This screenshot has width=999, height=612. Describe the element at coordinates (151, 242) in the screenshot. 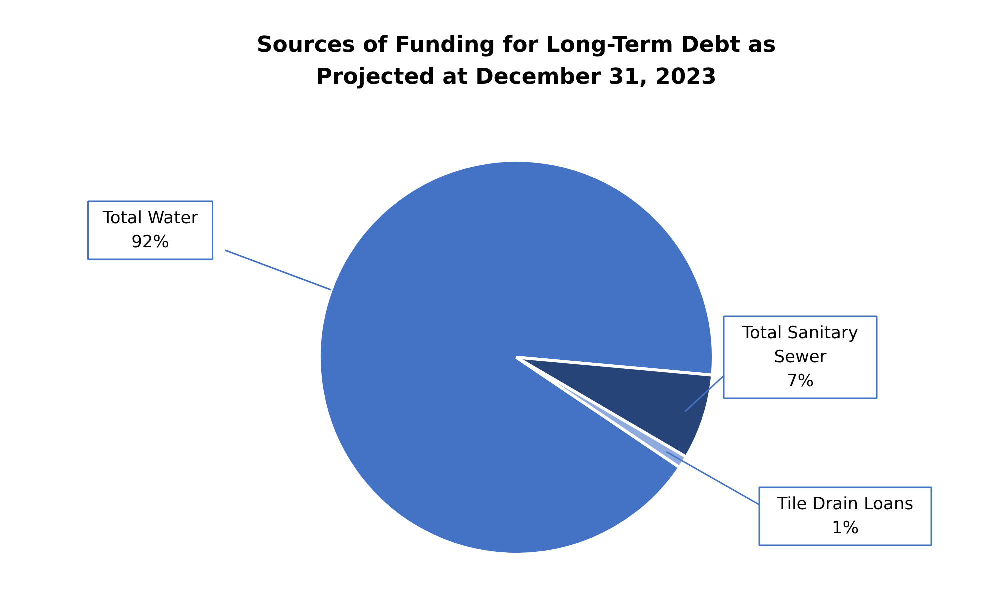

I see `data-label: 92%` at that location.